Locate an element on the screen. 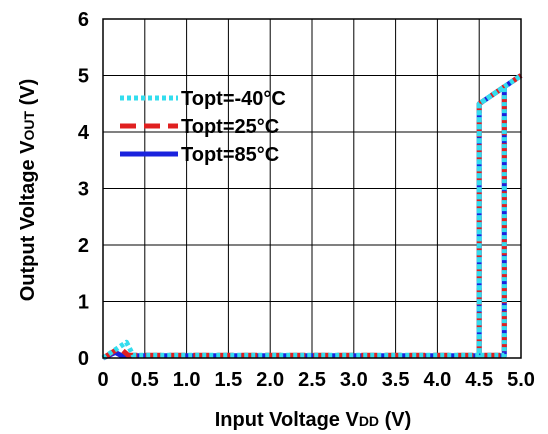 The width and height of the screenshot is (548, 434). y-tick-label: 3 is located at coordinates (83, 190).